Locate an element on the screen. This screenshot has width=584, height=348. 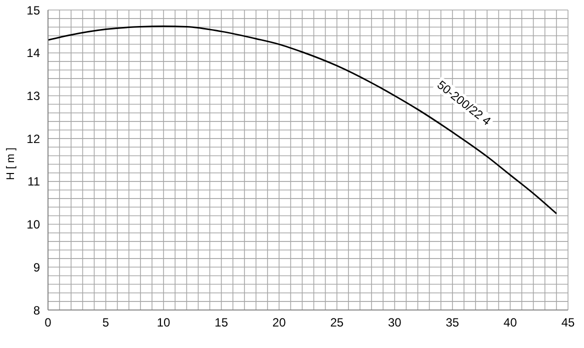
x-tick-label: 35 is located at coordinates (453, 323).